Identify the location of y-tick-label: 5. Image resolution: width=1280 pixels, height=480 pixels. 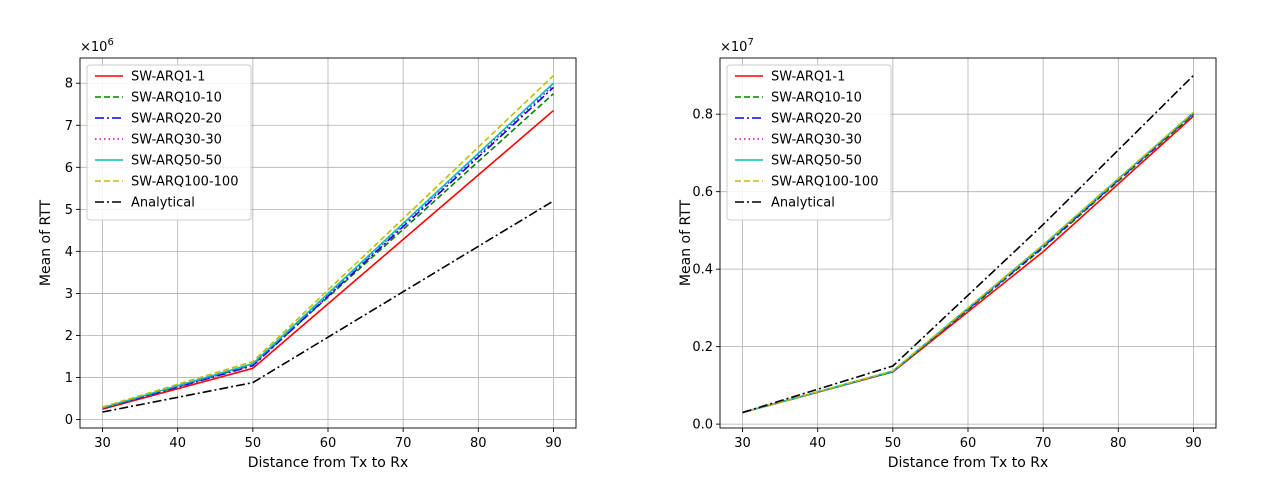
(69, 210).